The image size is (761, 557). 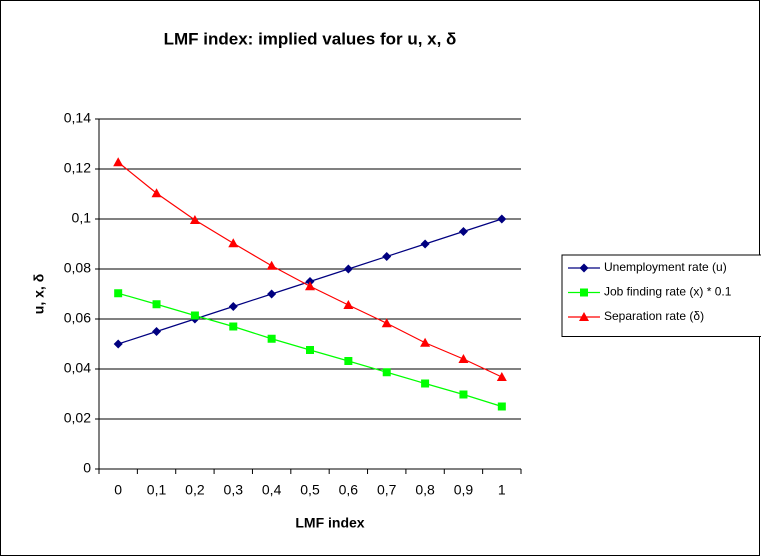 I want to click on x-tick-label: 0,9, so click(x=464, y=490).